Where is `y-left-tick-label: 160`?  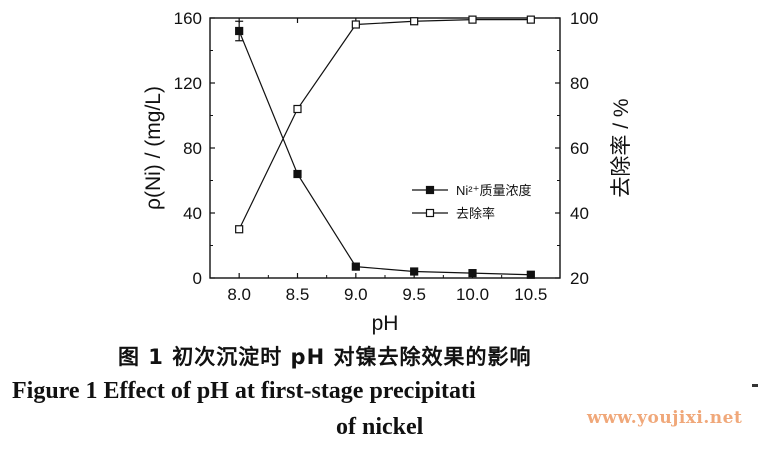 y-left-tick-label: 160 is located at coordinates (188, 18).